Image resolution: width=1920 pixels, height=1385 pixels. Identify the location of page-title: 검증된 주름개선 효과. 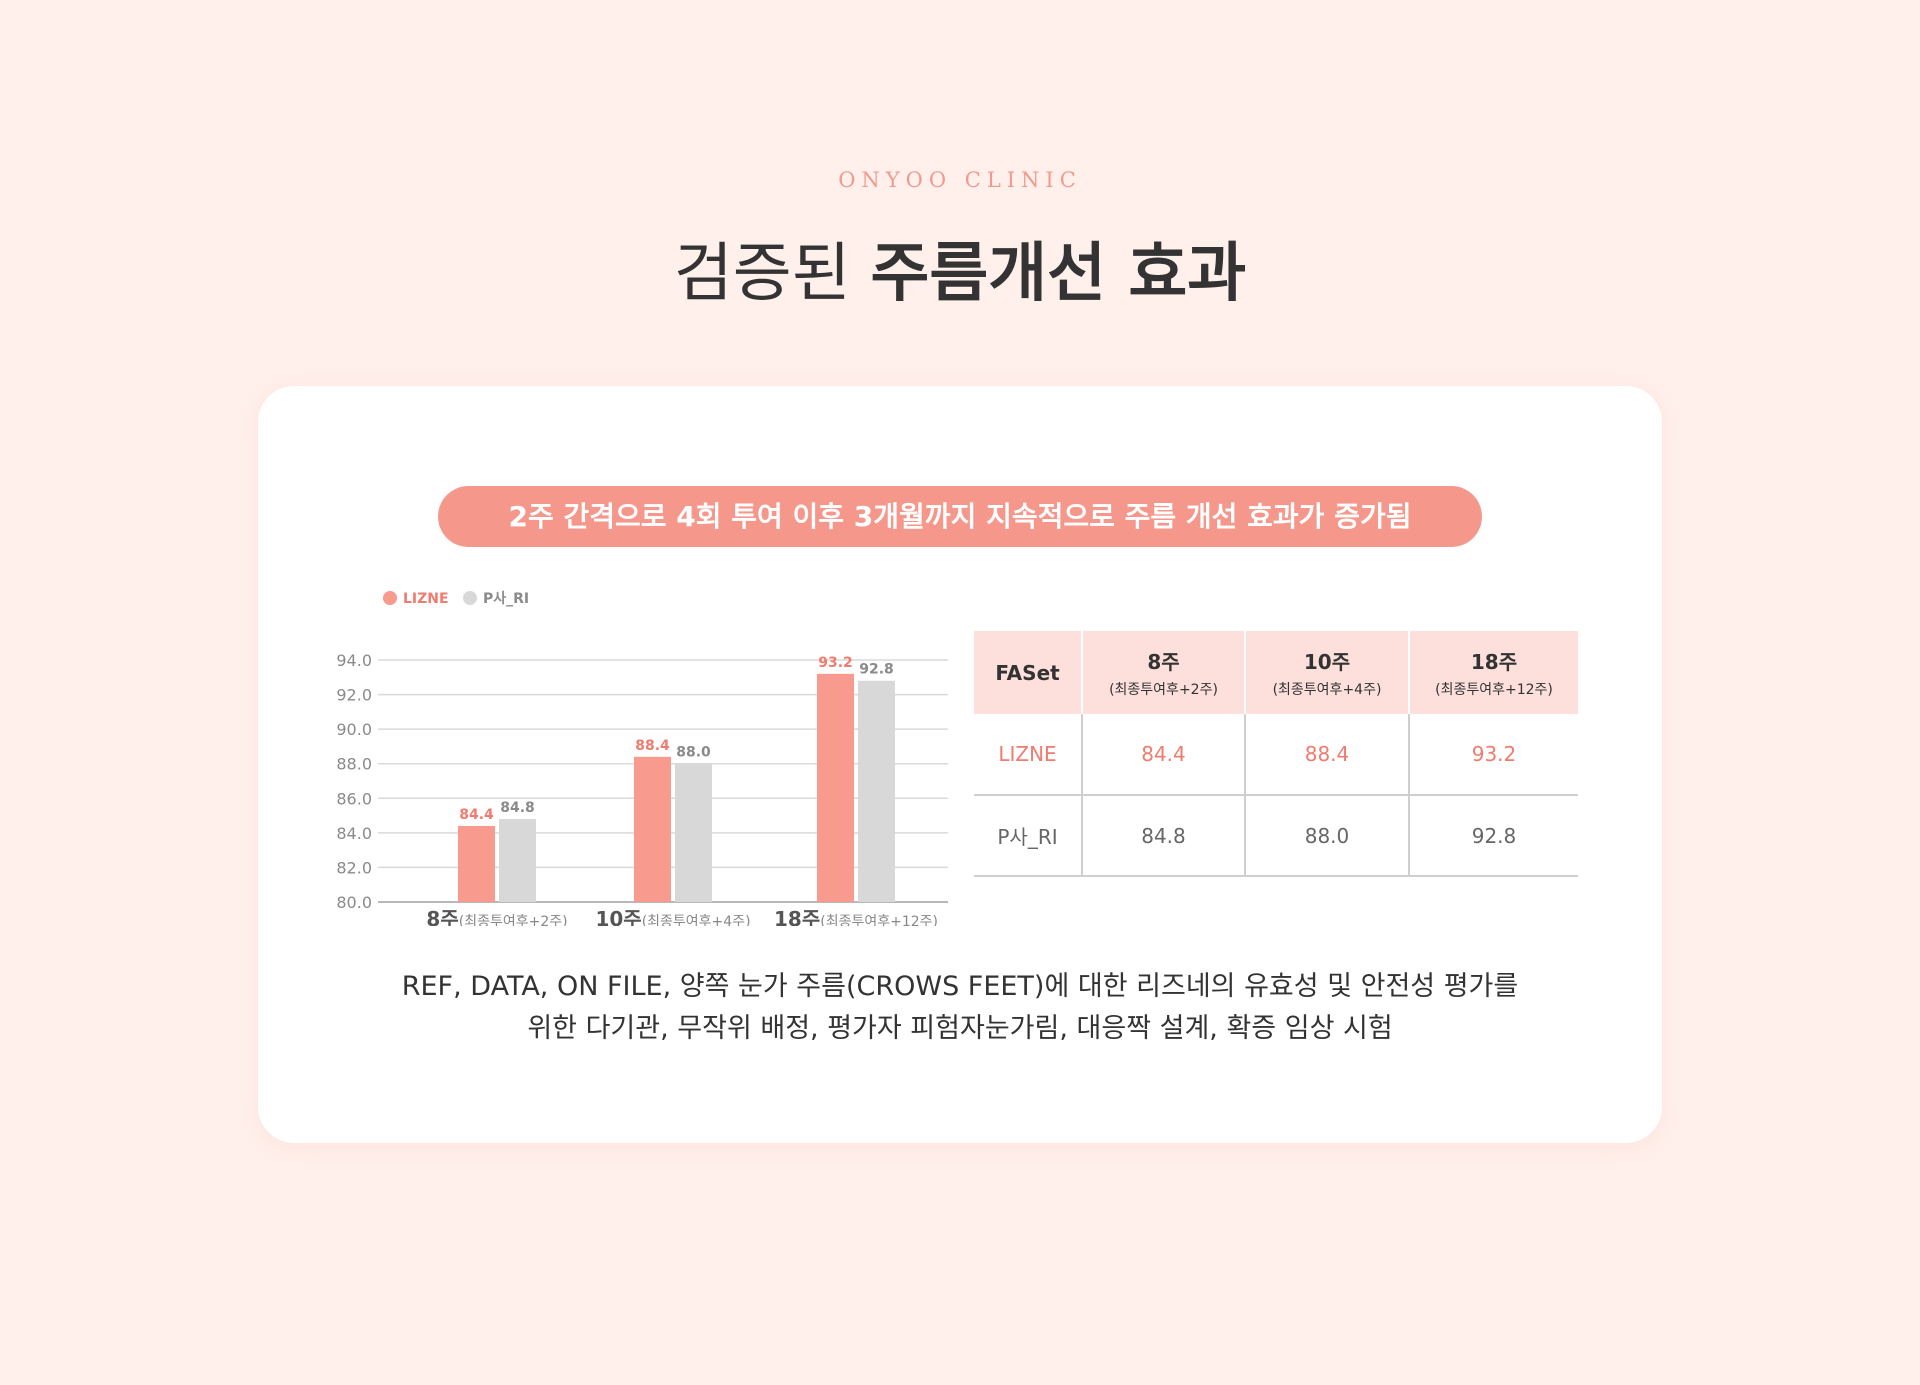
(960, 268).